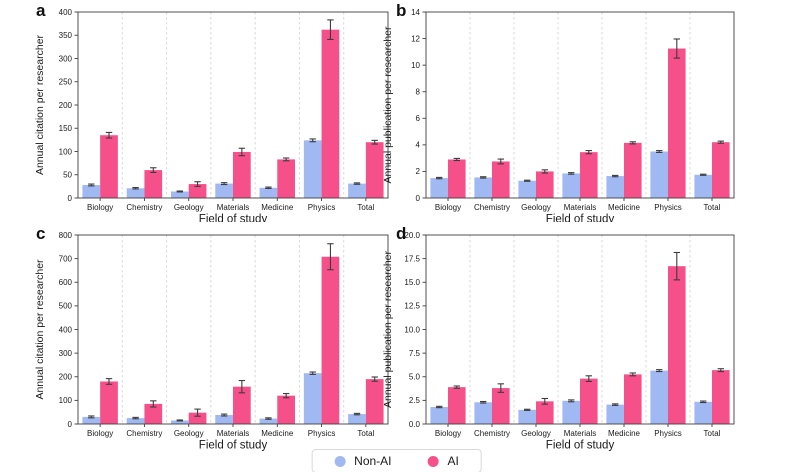  What do you see at coordinates (418, 118) in the screenshot?
I see `y-tick-label: 6` at bounding box center [418, 118].